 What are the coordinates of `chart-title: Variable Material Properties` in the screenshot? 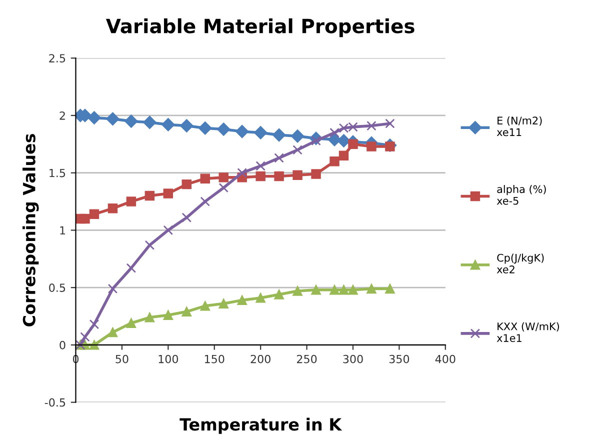 It's located at (260, 28).